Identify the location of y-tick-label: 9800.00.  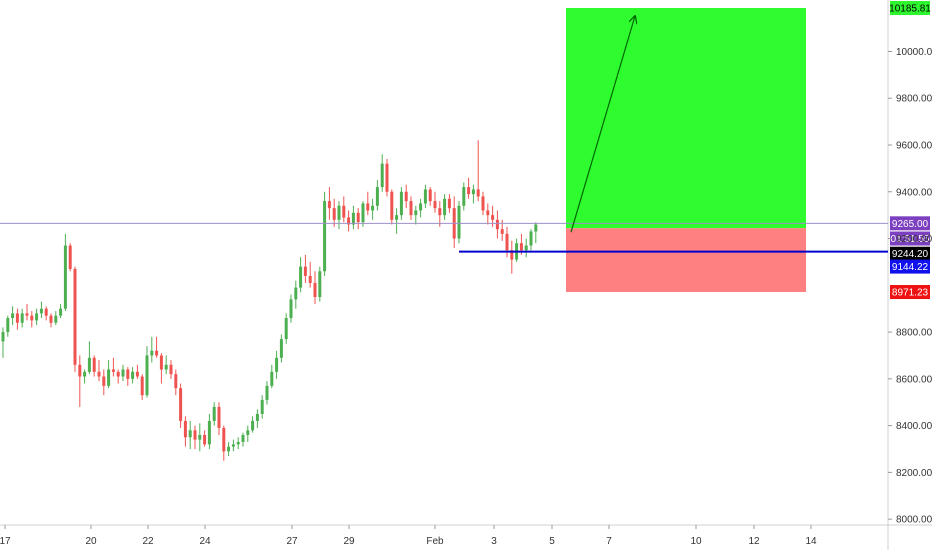
(914, 99).